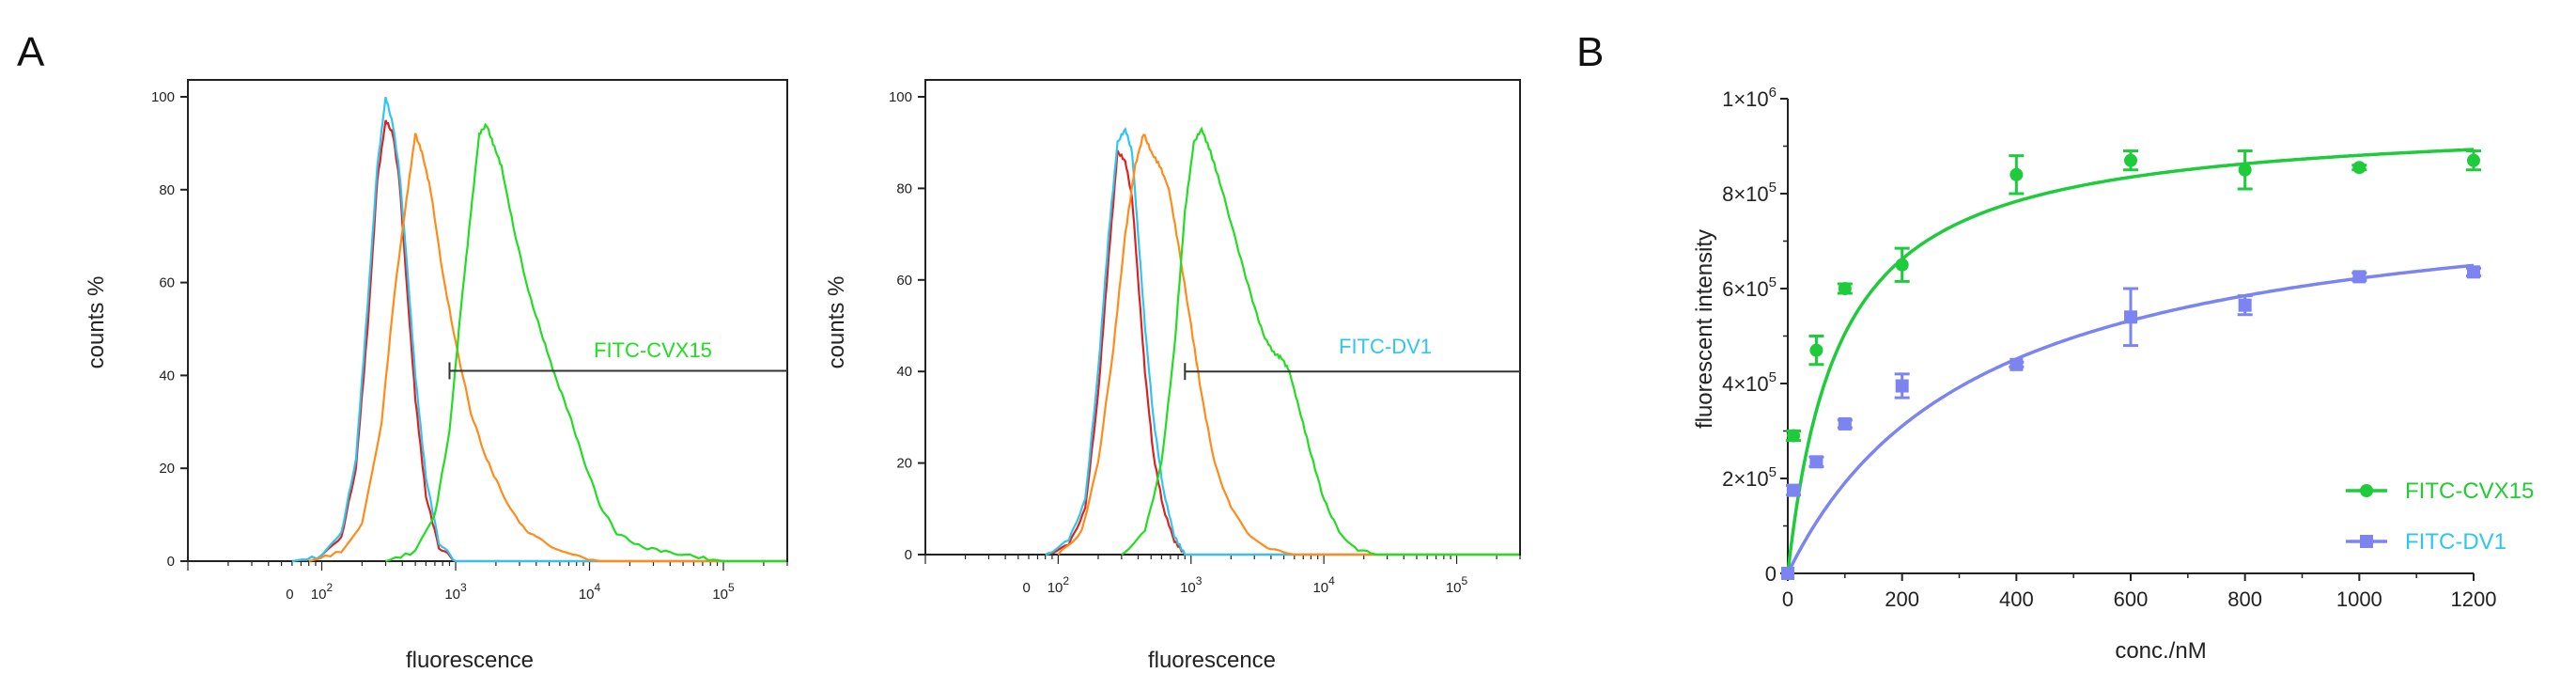 This screenshot has width=2576, height=689. I want to click on b-ylabel: fluorescent intensity, so click(1705, 329).